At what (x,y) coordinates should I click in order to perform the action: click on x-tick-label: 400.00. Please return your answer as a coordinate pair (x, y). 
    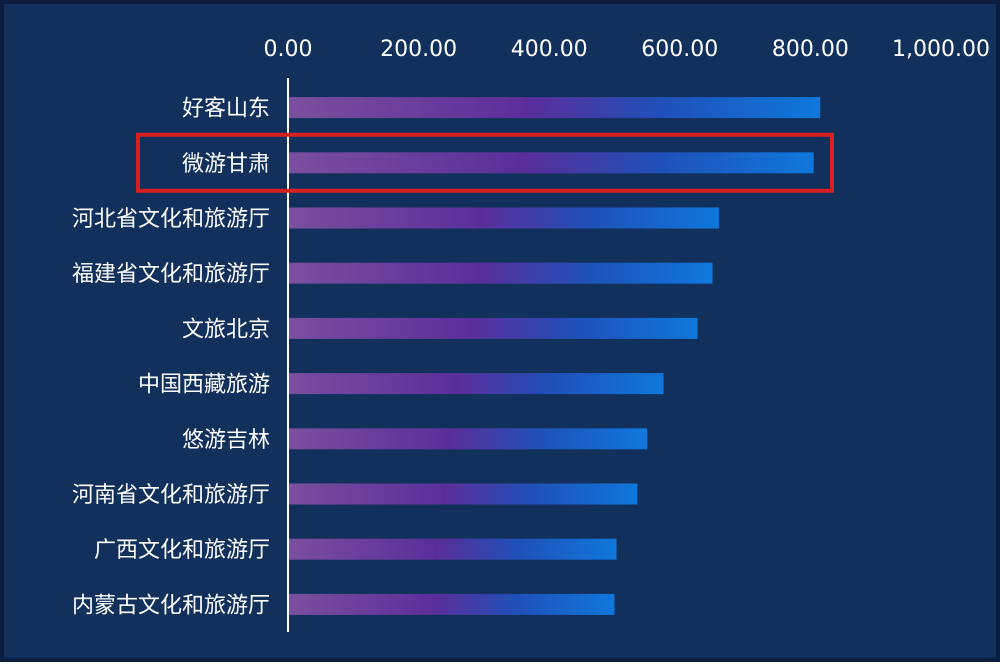
    Looking at the image, I should click on (549, 49).